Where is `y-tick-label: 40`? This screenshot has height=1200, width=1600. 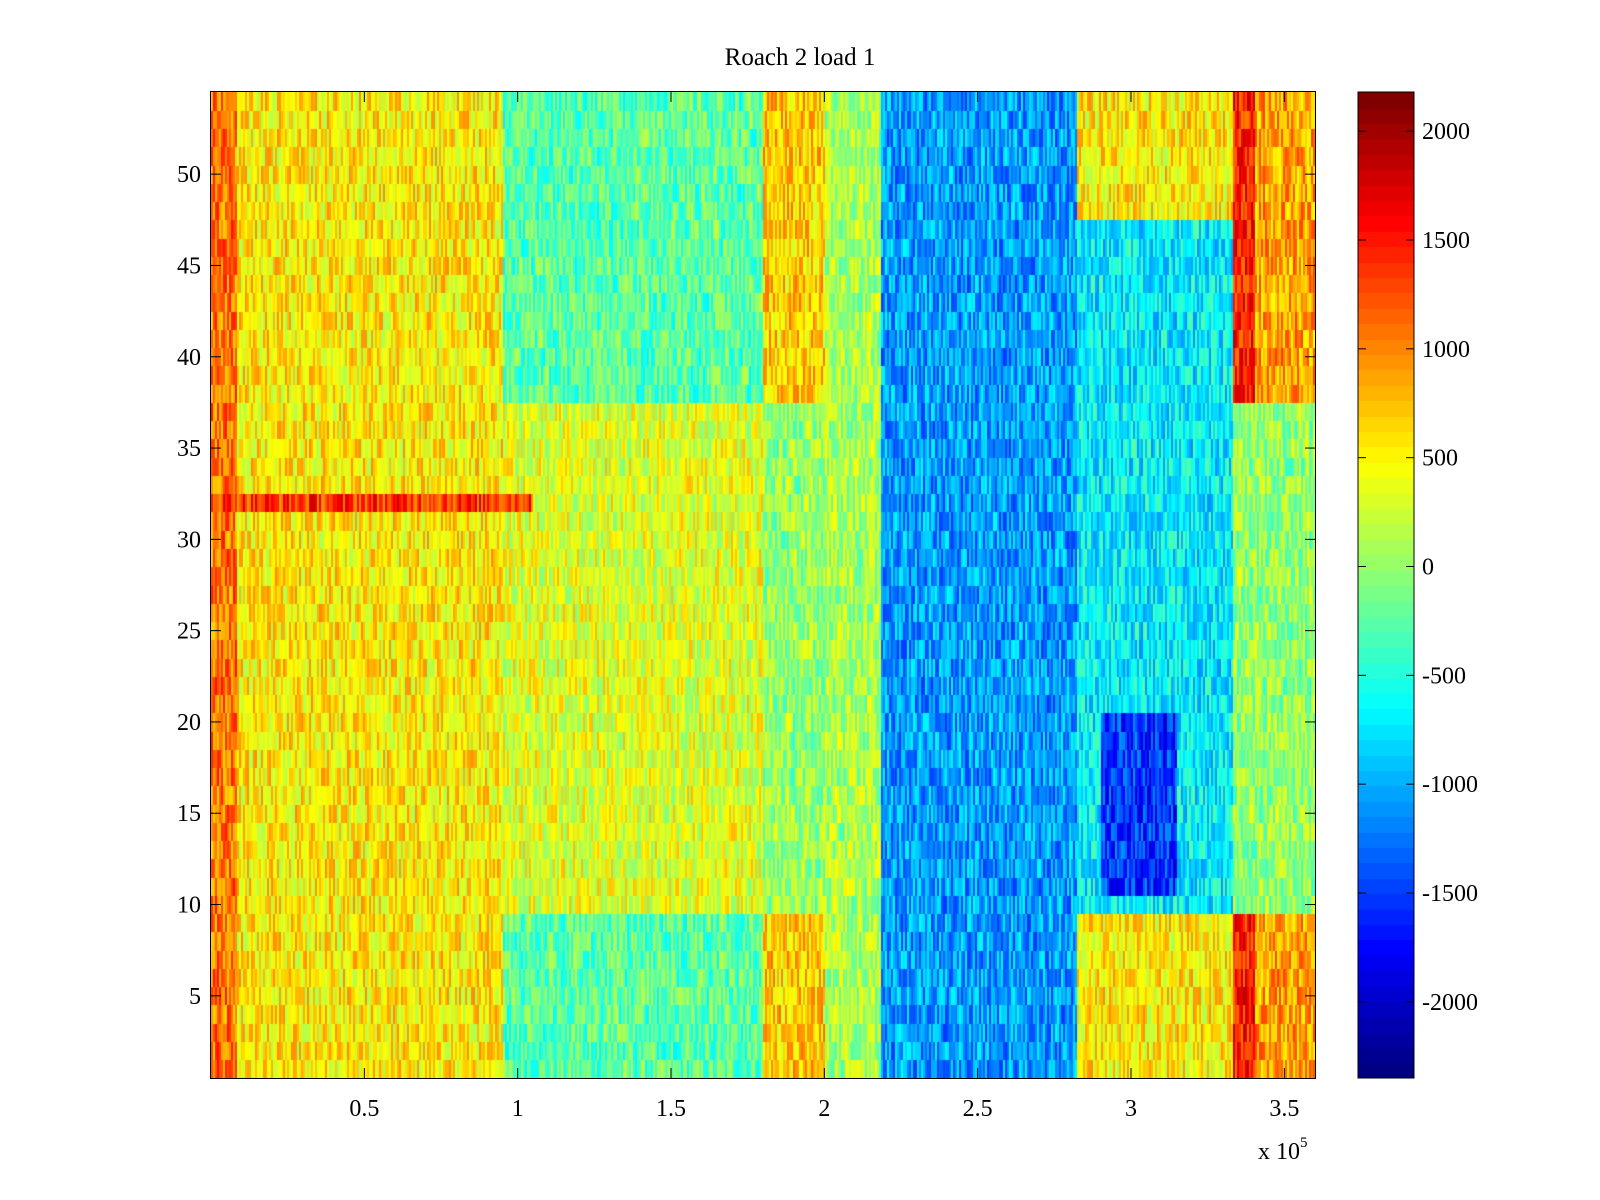 y-tick-label: 40 is located at coordinates (189, 358).